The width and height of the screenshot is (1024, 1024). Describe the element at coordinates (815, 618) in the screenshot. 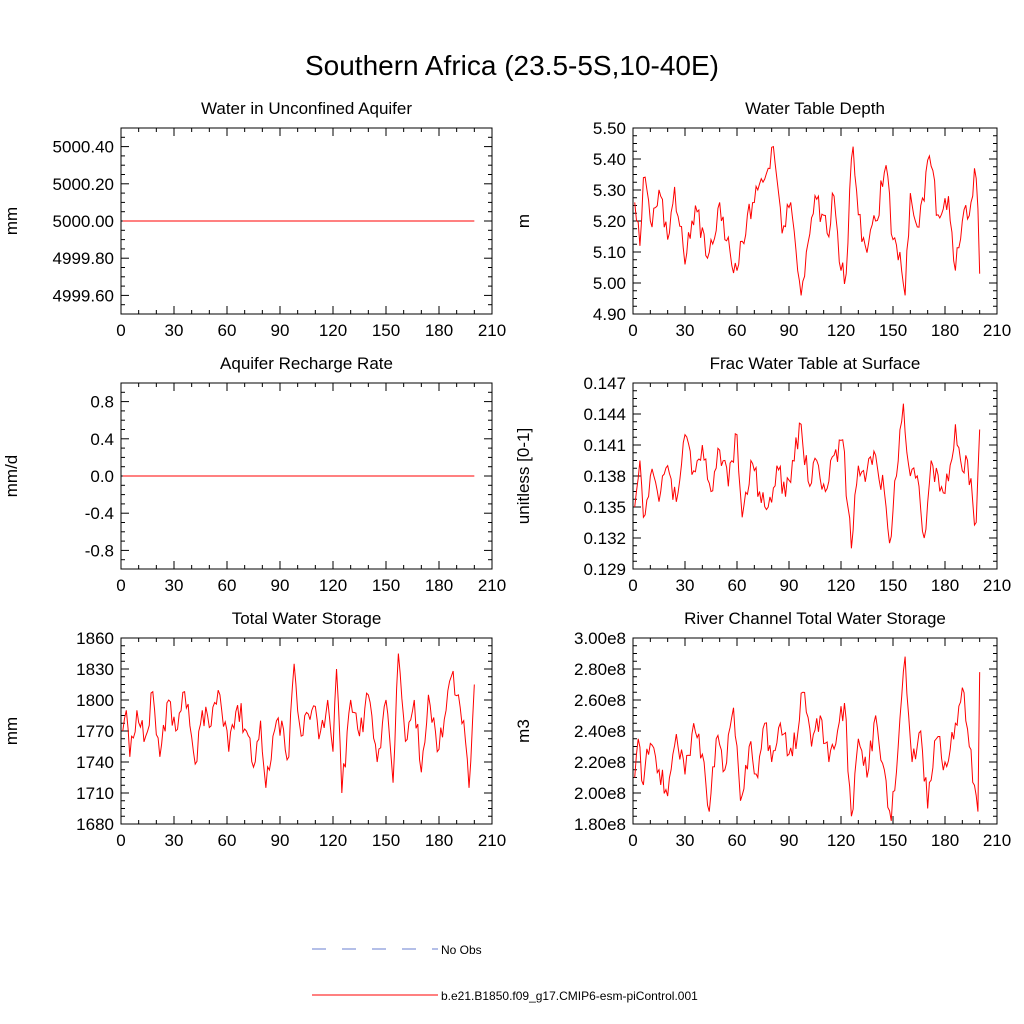

I see `panel-title: River Channel Total Water Storage` at that location.